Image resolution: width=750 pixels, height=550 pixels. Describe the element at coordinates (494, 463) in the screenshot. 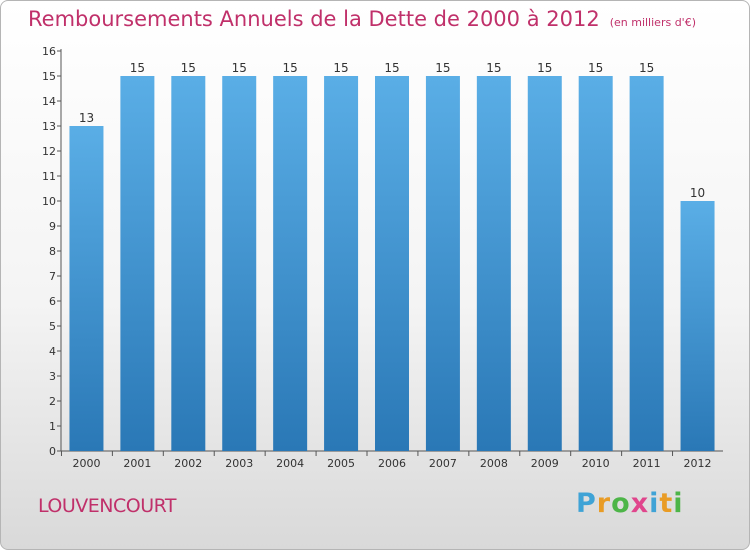

I see `x-tick-label: 2008` at that location.